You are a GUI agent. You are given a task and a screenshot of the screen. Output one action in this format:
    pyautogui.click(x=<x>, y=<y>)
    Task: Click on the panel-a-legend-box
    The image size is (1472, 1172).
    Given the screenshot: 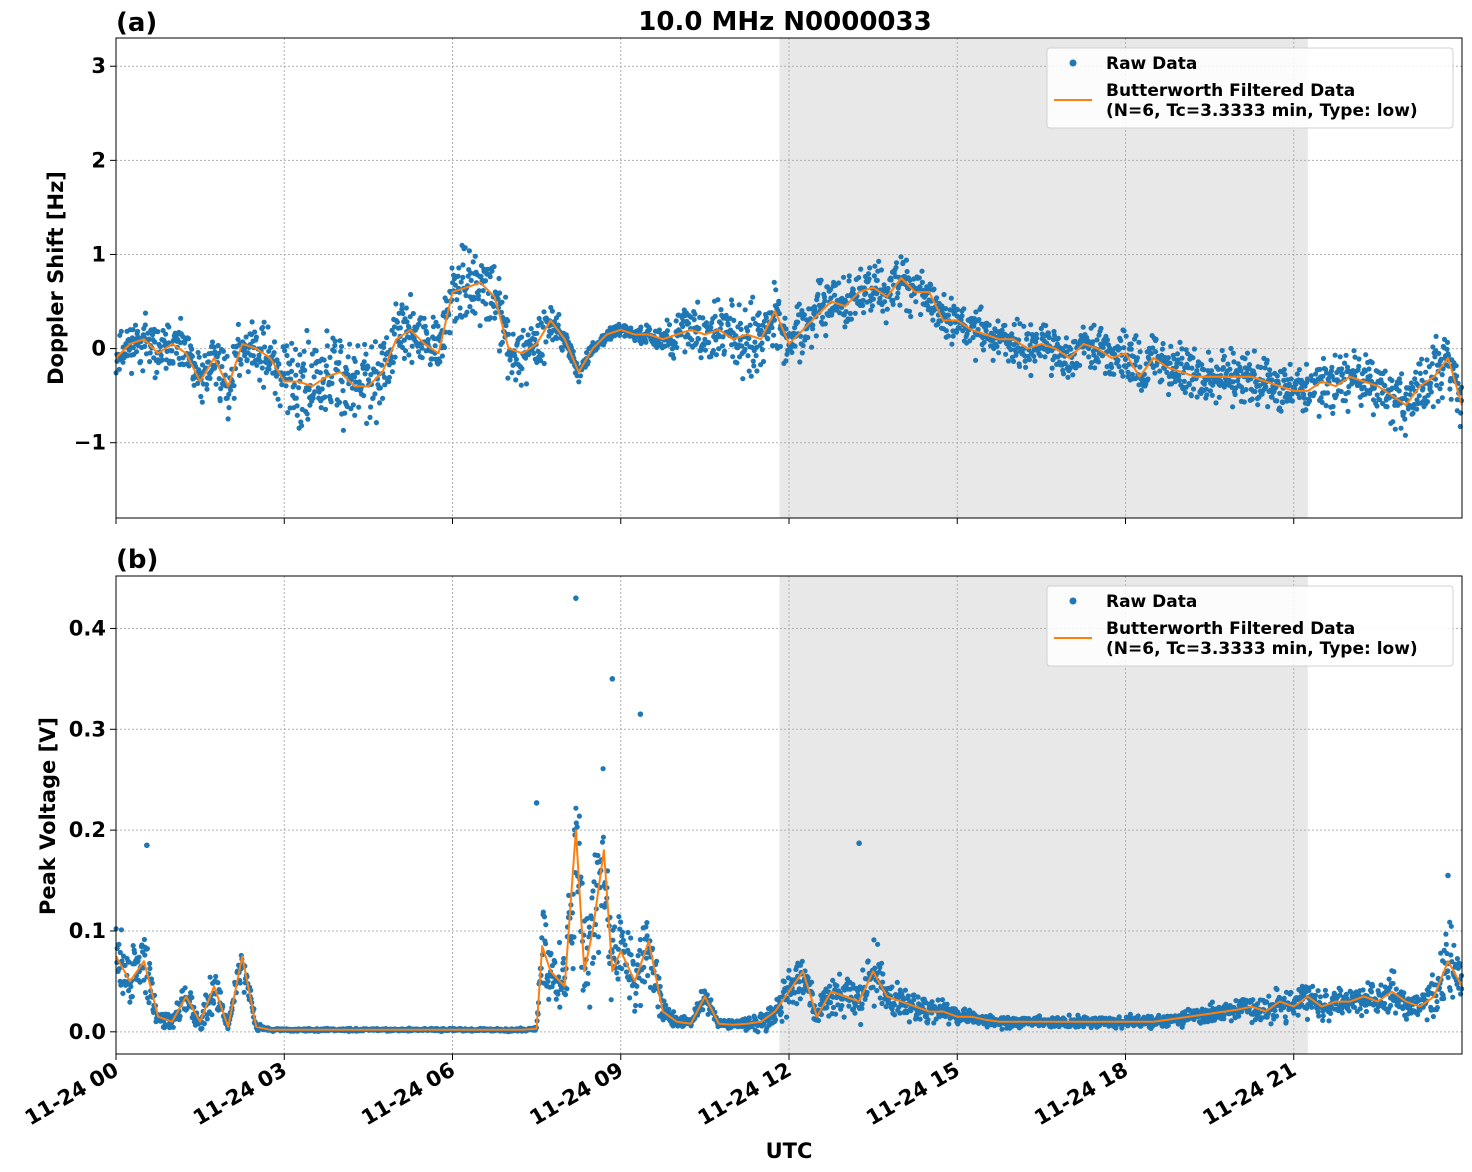 What is the action you would take?
    pyautogui.click(x=1250, y=88)
    